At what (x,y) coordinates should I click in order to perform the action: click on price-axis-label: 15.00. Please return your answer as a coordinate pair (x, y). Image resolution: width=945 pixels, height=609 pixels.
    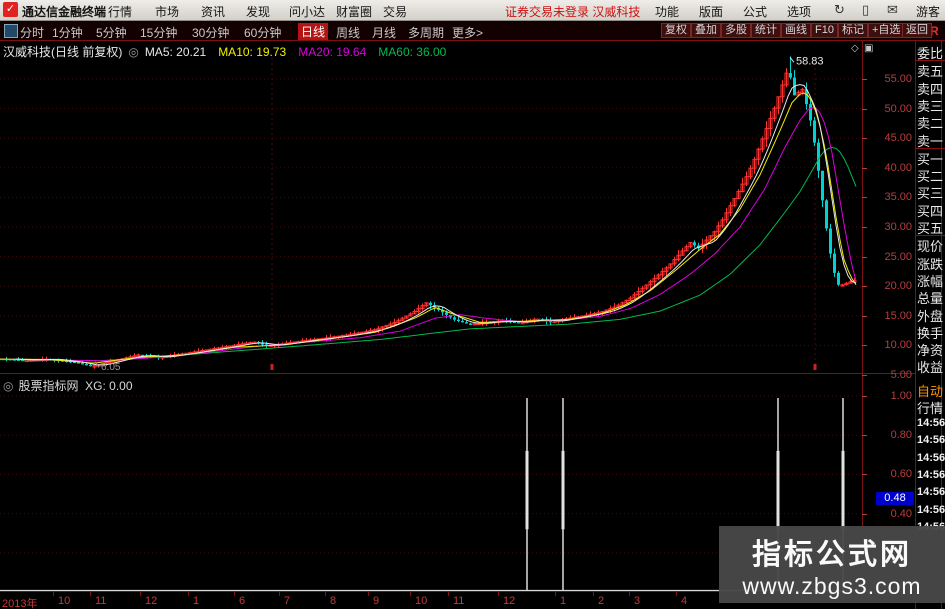
    Looking at the image, I should click on (898, 315).